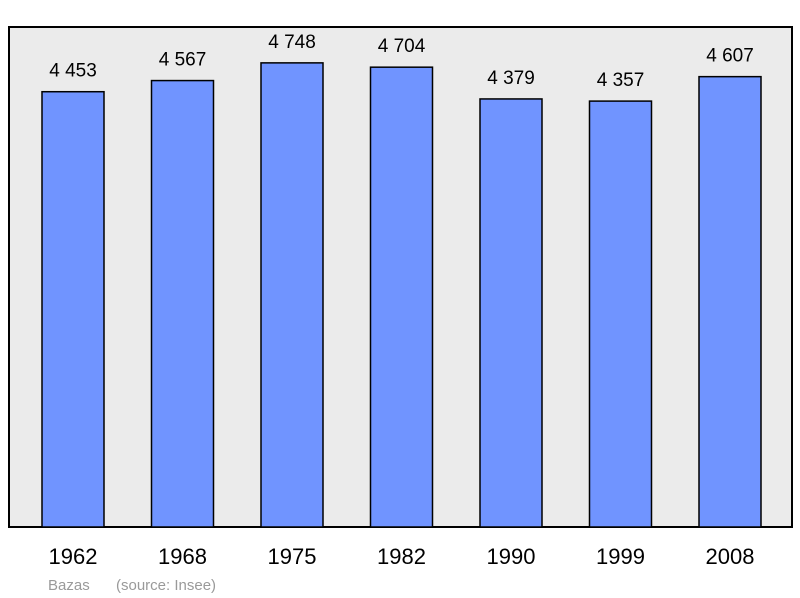 Image resolution: width=800 pixels, height=598 pixels. I want to click on bar-1999, so click(620, 314).